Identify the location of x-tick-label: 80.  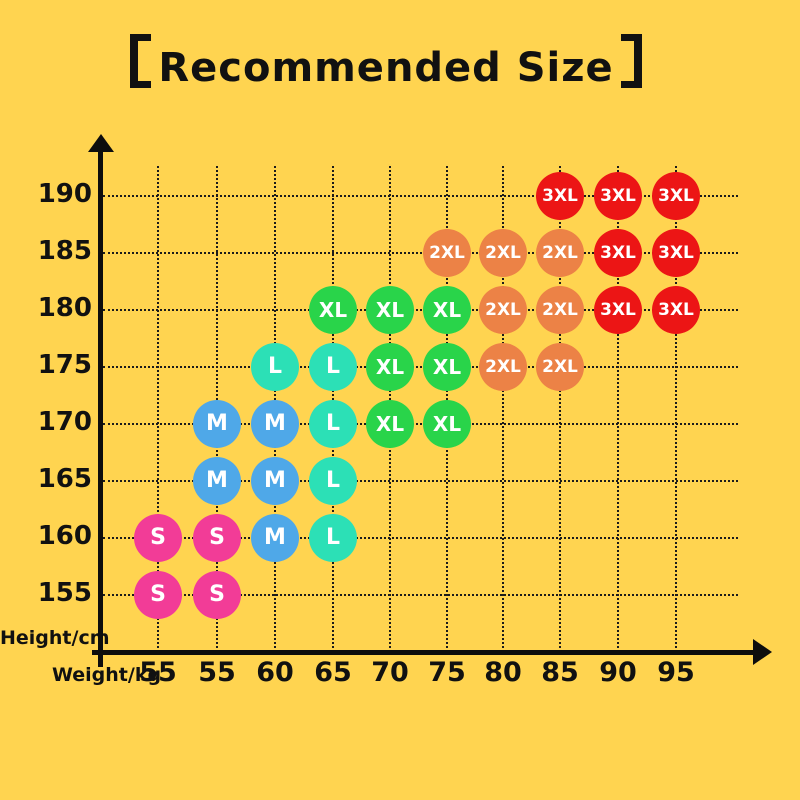
(503, 672).